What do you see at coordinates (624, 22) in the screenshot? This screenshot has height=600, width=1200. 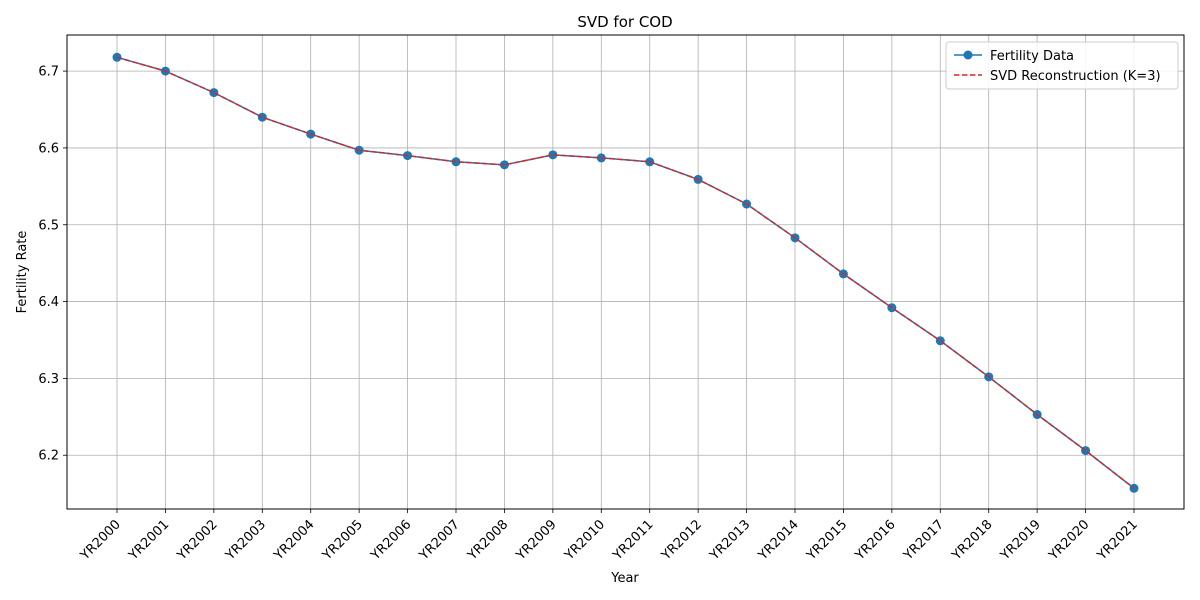 I see `chart-title: SVD for COD` at bounding box center [624, 22].